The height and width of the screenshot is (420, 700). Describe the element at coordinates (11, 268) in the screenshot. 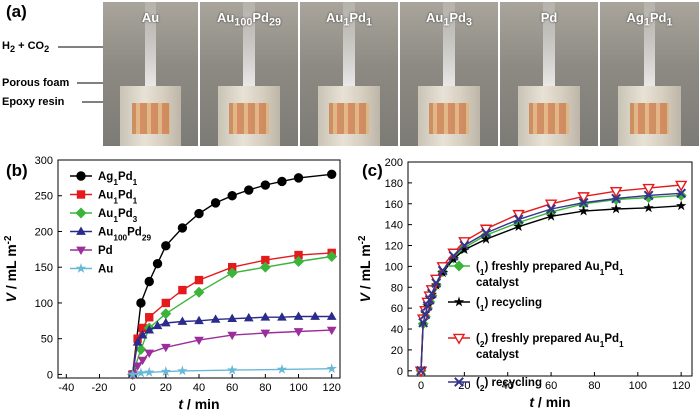

I see `chart-b-ylabel: V / mL m-2` at that location.